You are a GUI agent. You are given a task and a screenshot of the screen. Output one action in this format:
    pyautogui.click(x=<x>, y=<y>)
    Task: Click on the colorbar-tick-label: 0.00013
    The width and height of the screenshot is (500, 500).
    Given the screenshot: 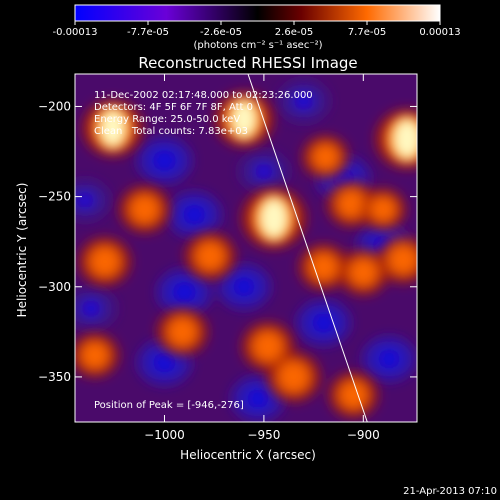 What is the action you would take?
    pyautogui.click(x=439, y=32)
    